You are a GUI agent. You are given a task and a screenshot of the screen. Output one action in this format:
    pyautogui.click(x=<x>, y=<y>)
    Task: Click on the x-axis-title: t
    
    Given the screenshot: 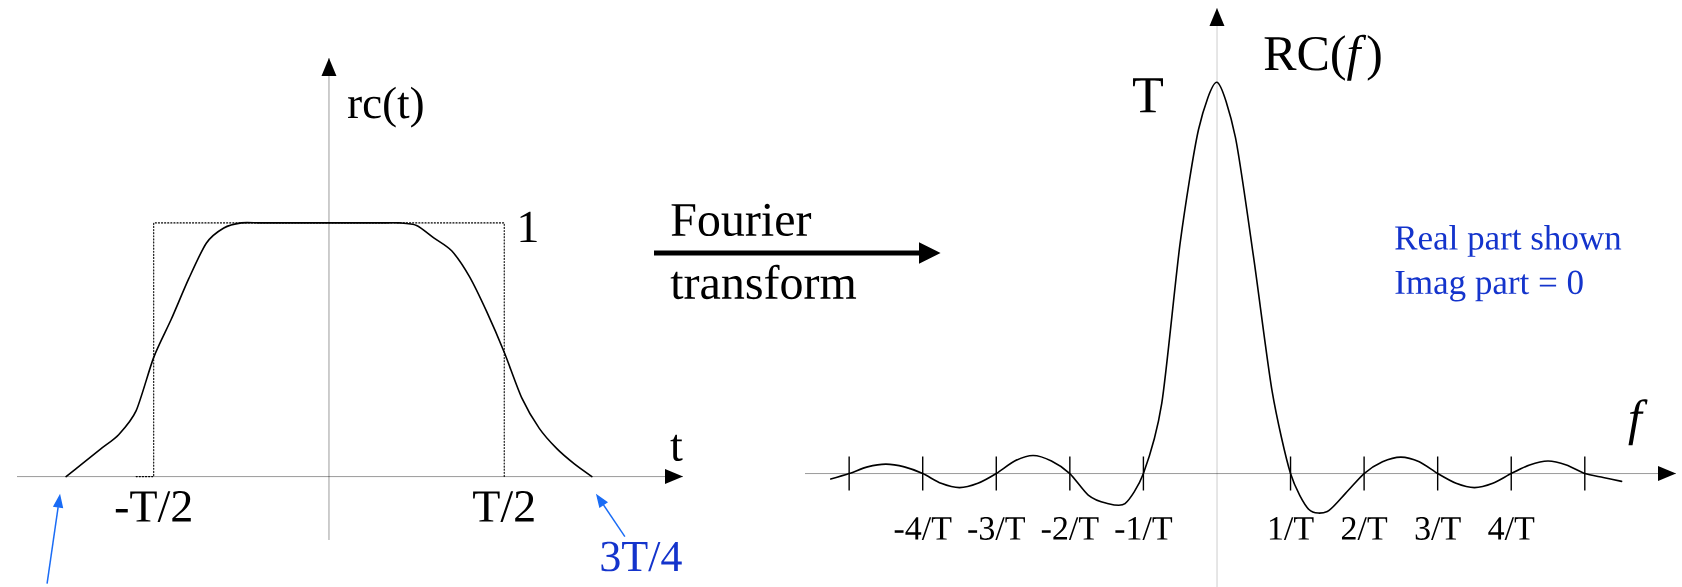 What is the action you would take?
    pyautogui.click(x=676, y=448)
    